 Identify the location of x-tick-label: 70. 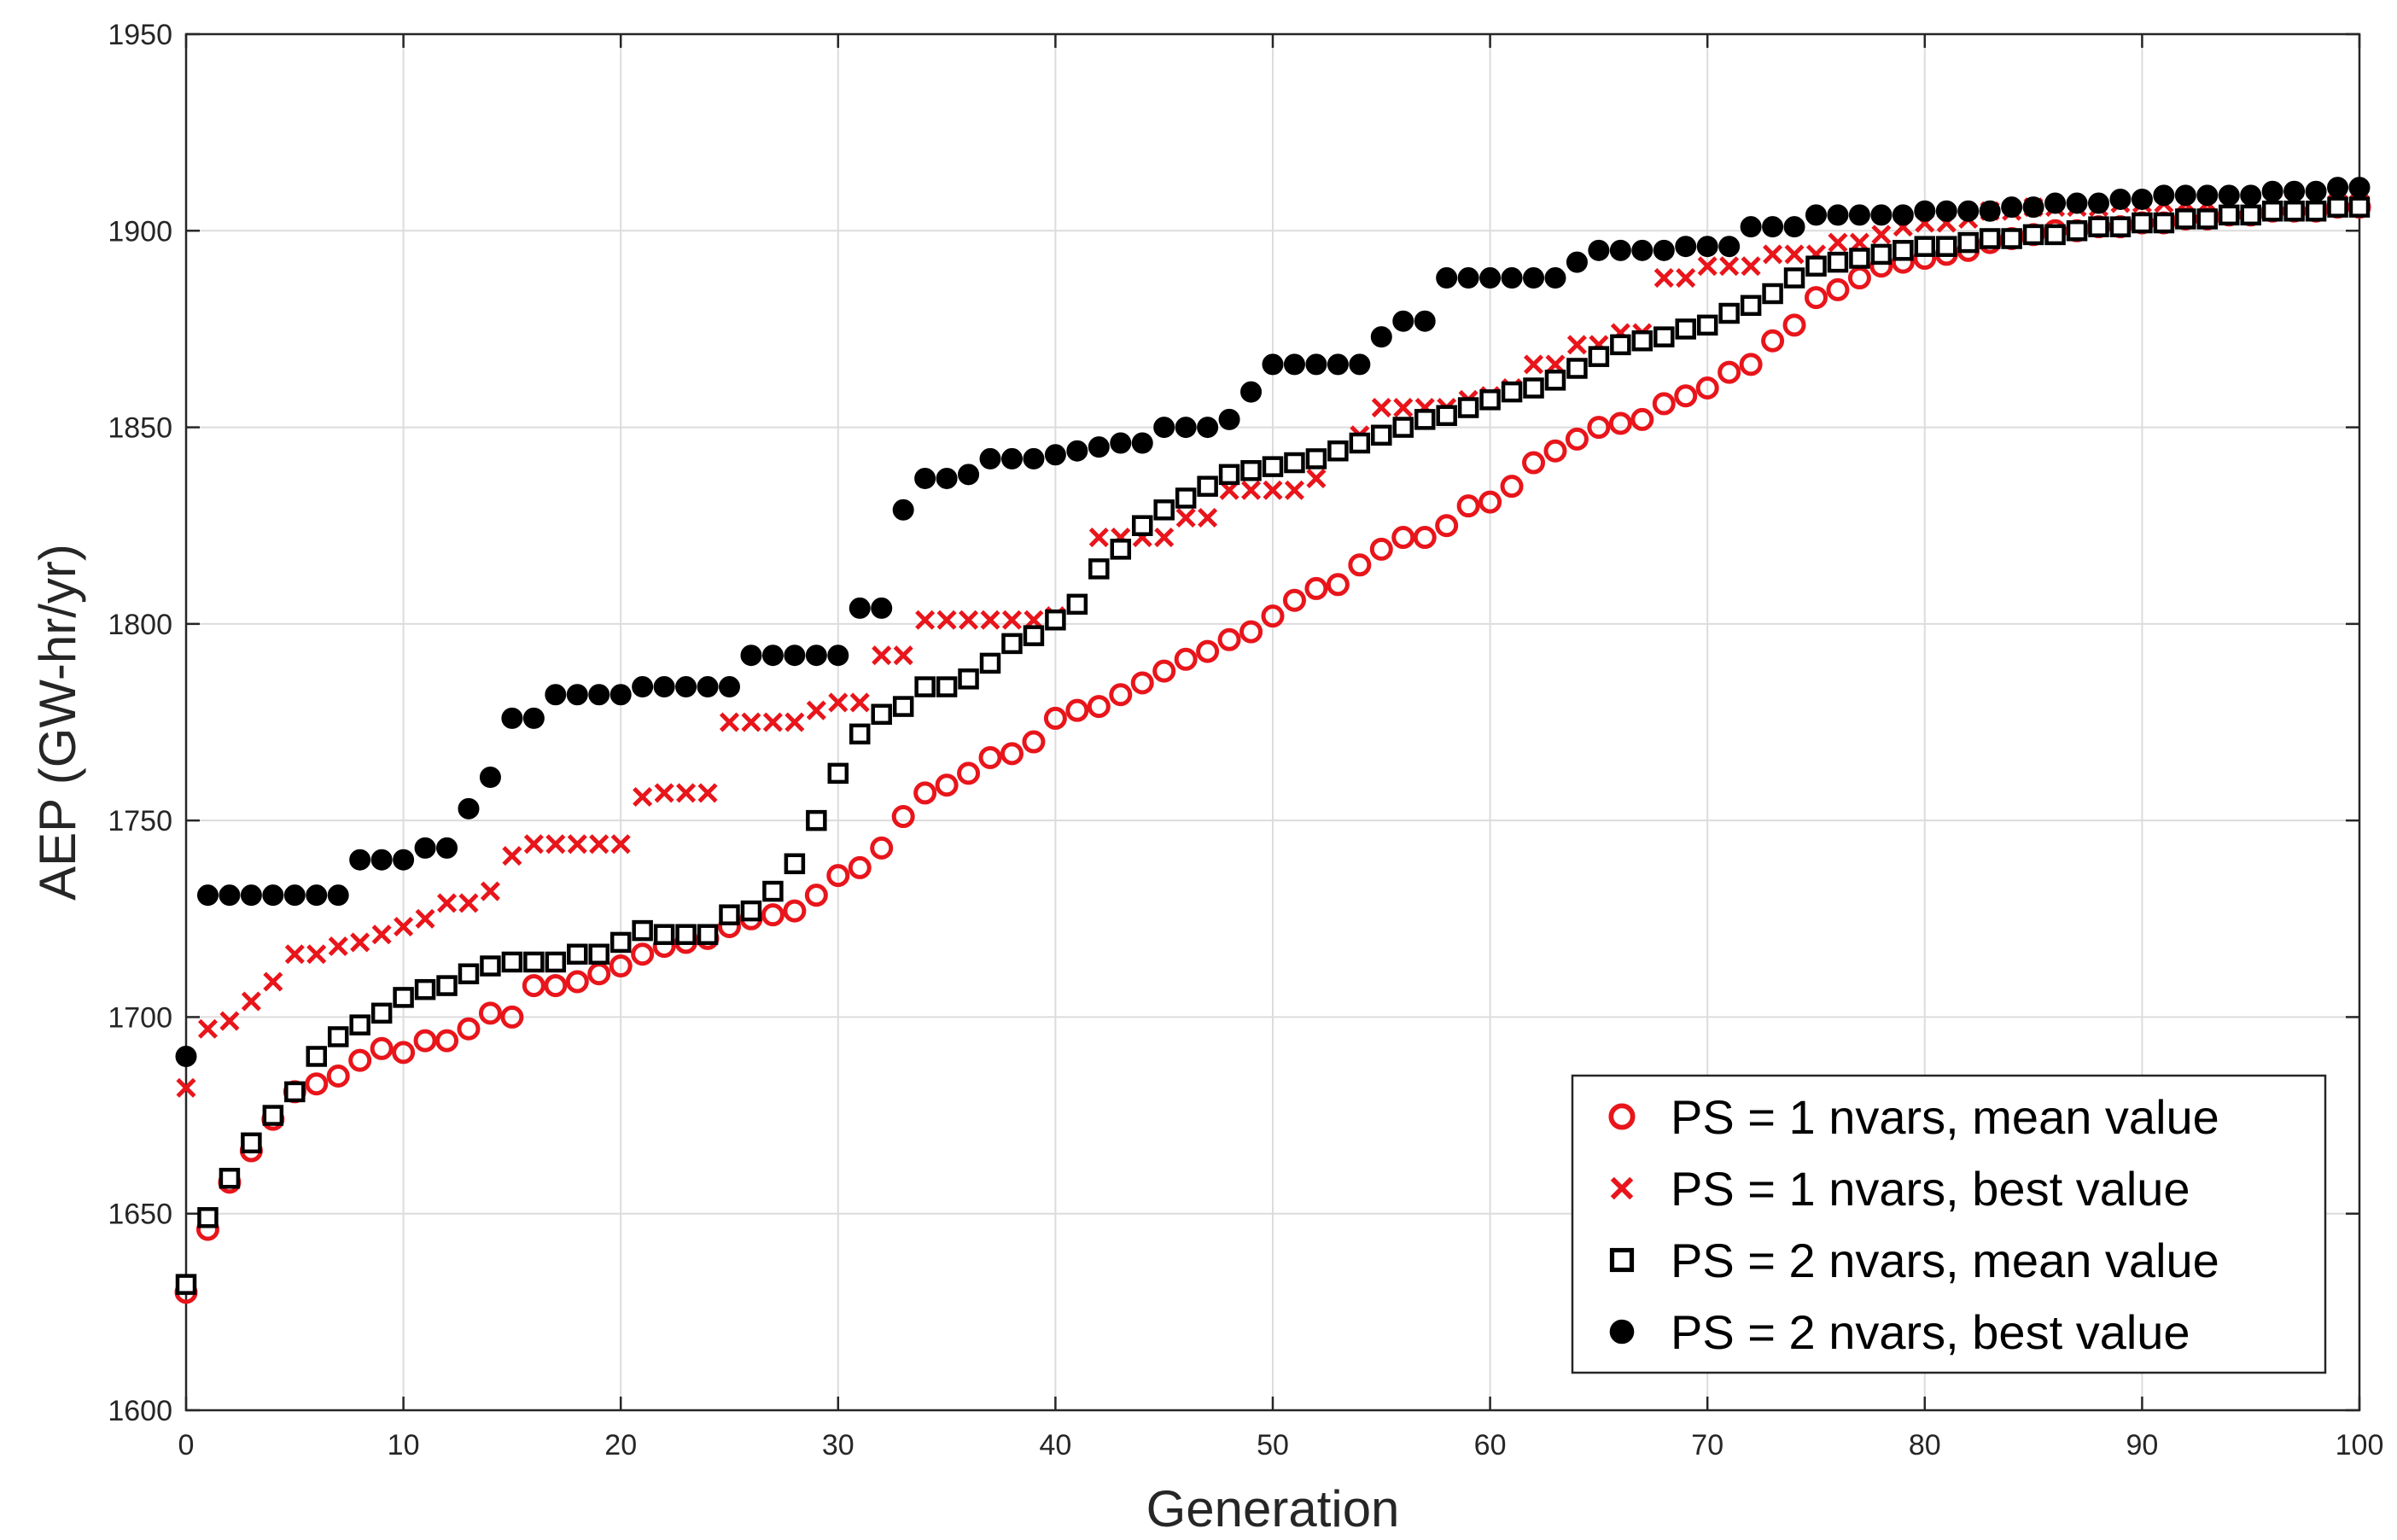
(1707, 1445).